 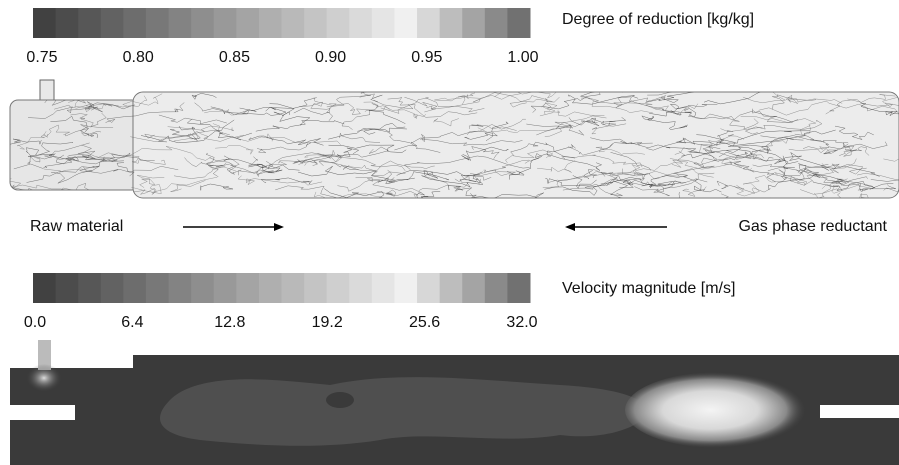 I want to click on colorbar-tick-label: 6.4, so click(x=132, y=322).